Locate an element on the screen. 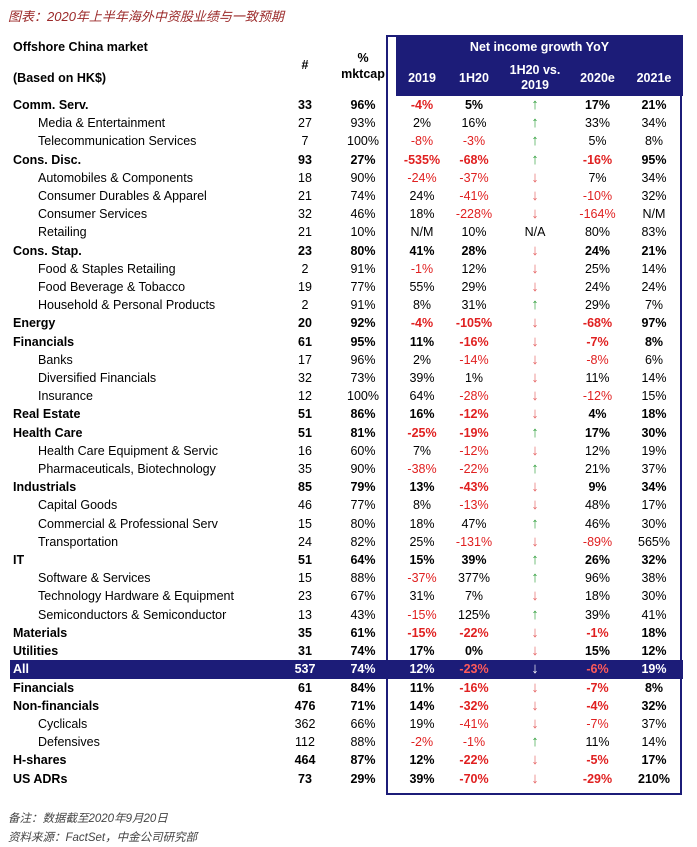  cell: -70% is located at coordinates (474, 778).